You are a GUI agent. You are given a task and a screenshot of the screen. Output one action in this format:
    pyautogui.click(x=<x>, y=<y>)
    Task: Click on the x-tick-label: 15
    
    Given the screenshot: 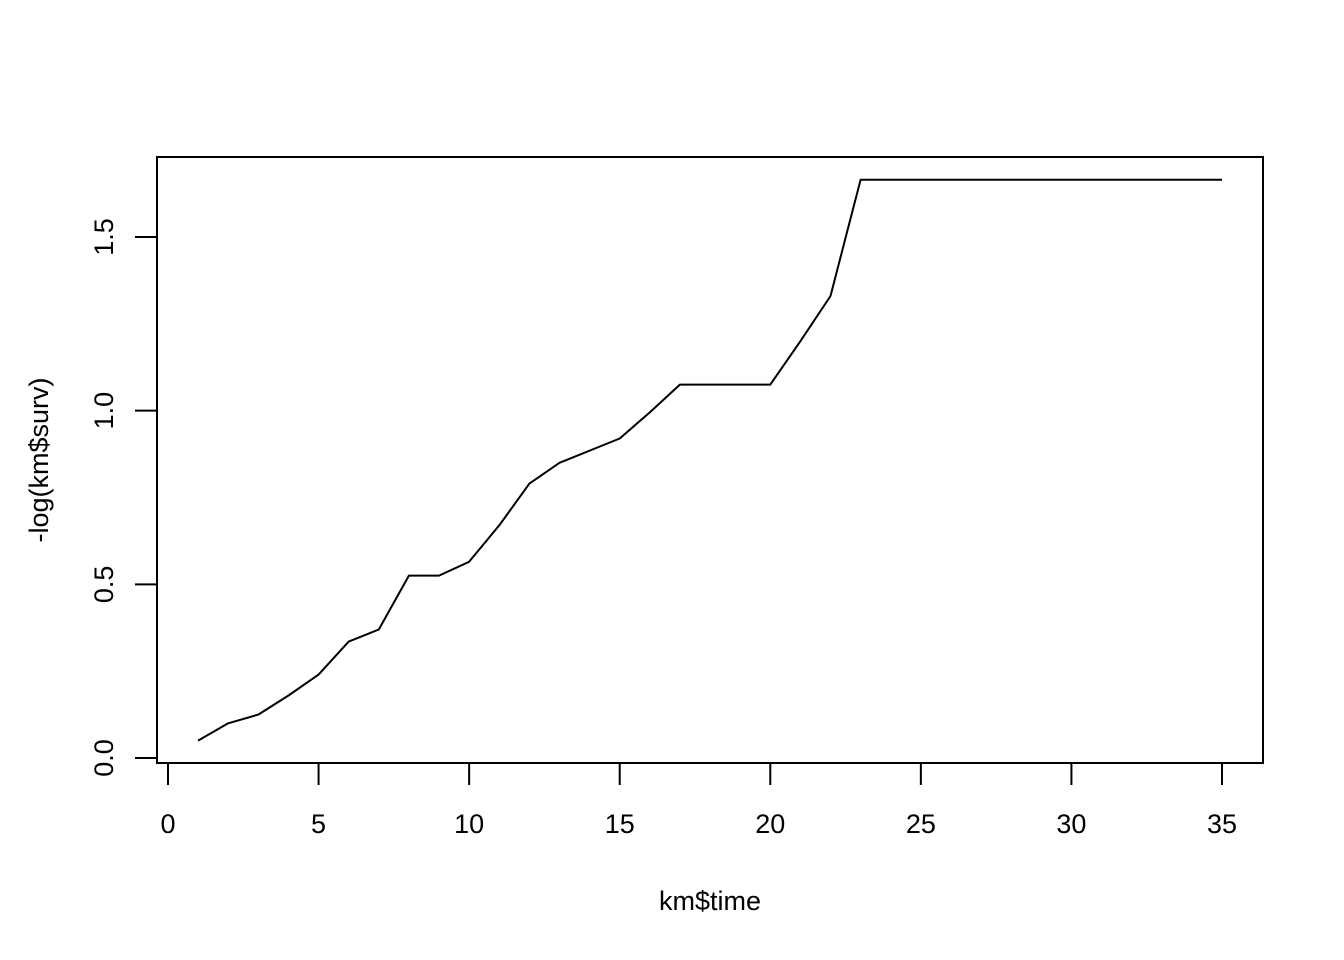 What is the action you would take?
    pyautogui.click(x=620, y=824)
    